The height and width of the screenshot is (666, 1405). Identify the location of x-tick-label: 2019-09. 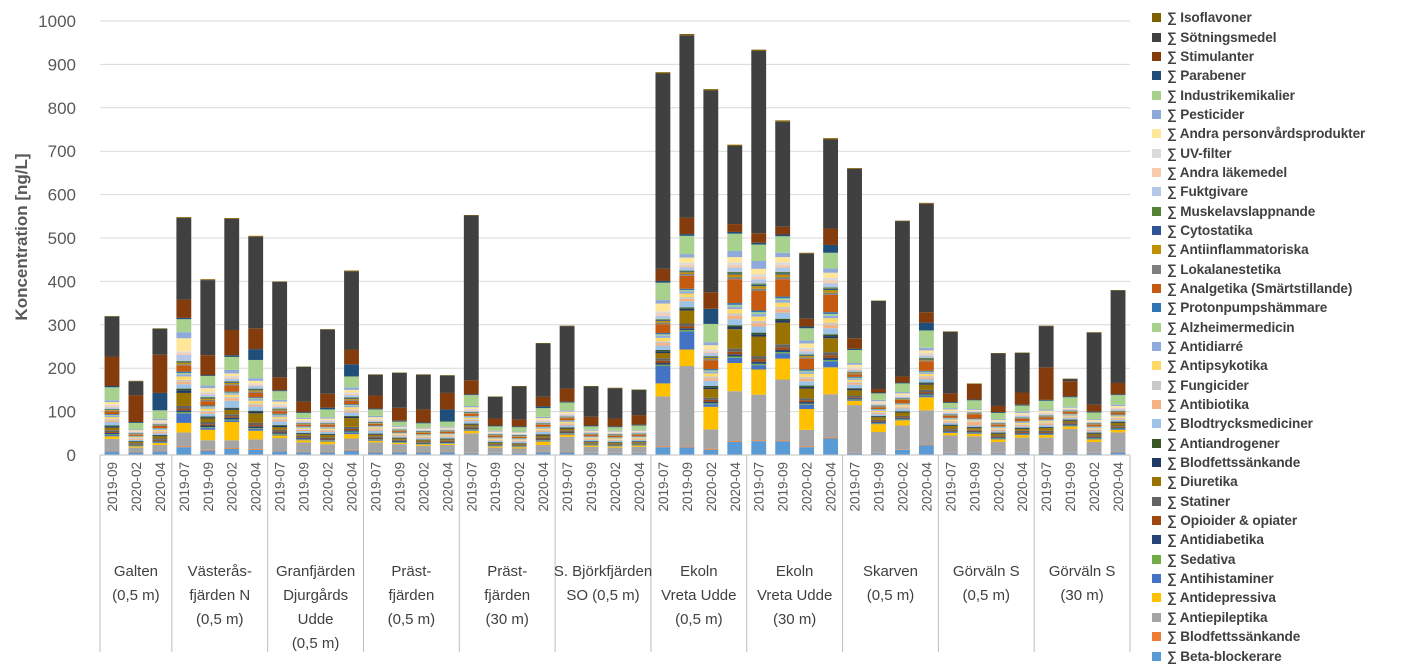
(208, 487).